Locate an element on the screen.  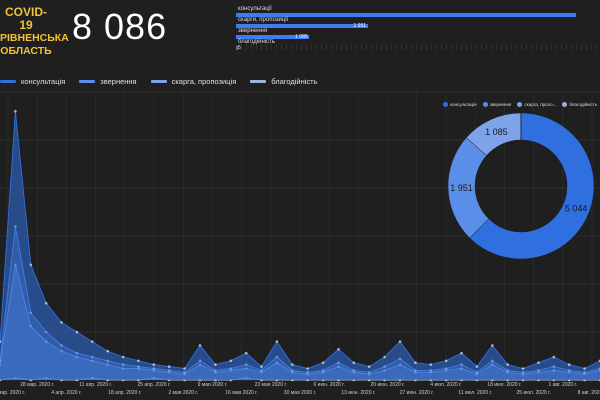
donut-legend-item: благодійність is located at coordinates (579, 104).